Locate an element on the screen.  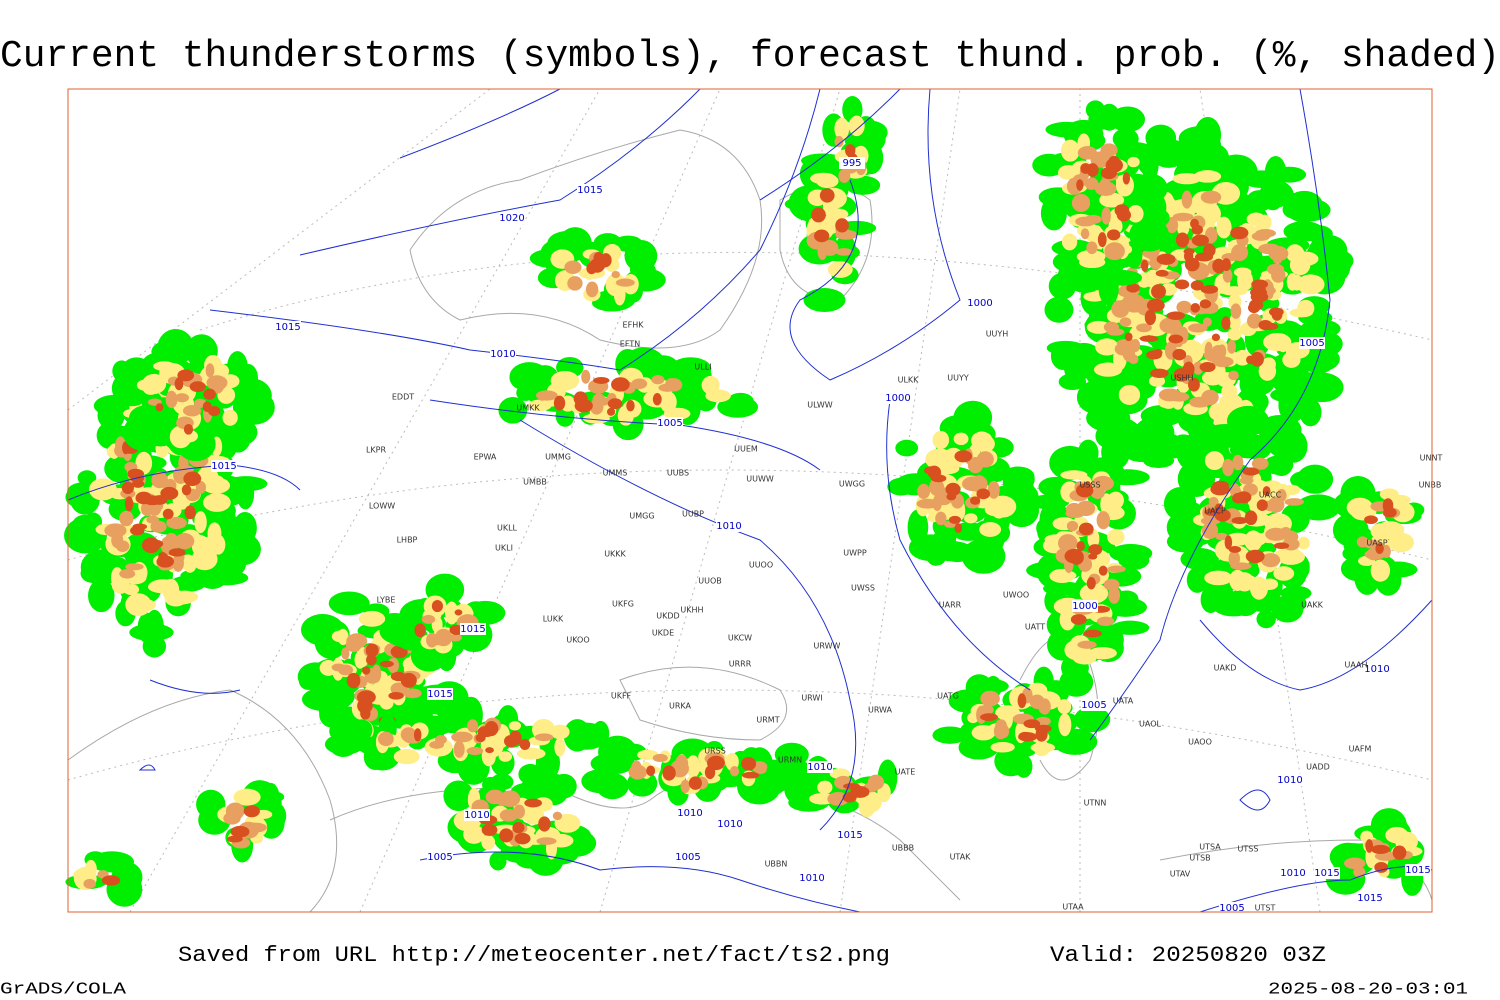
station-code: EFHK is located at coordinates (634, 325).